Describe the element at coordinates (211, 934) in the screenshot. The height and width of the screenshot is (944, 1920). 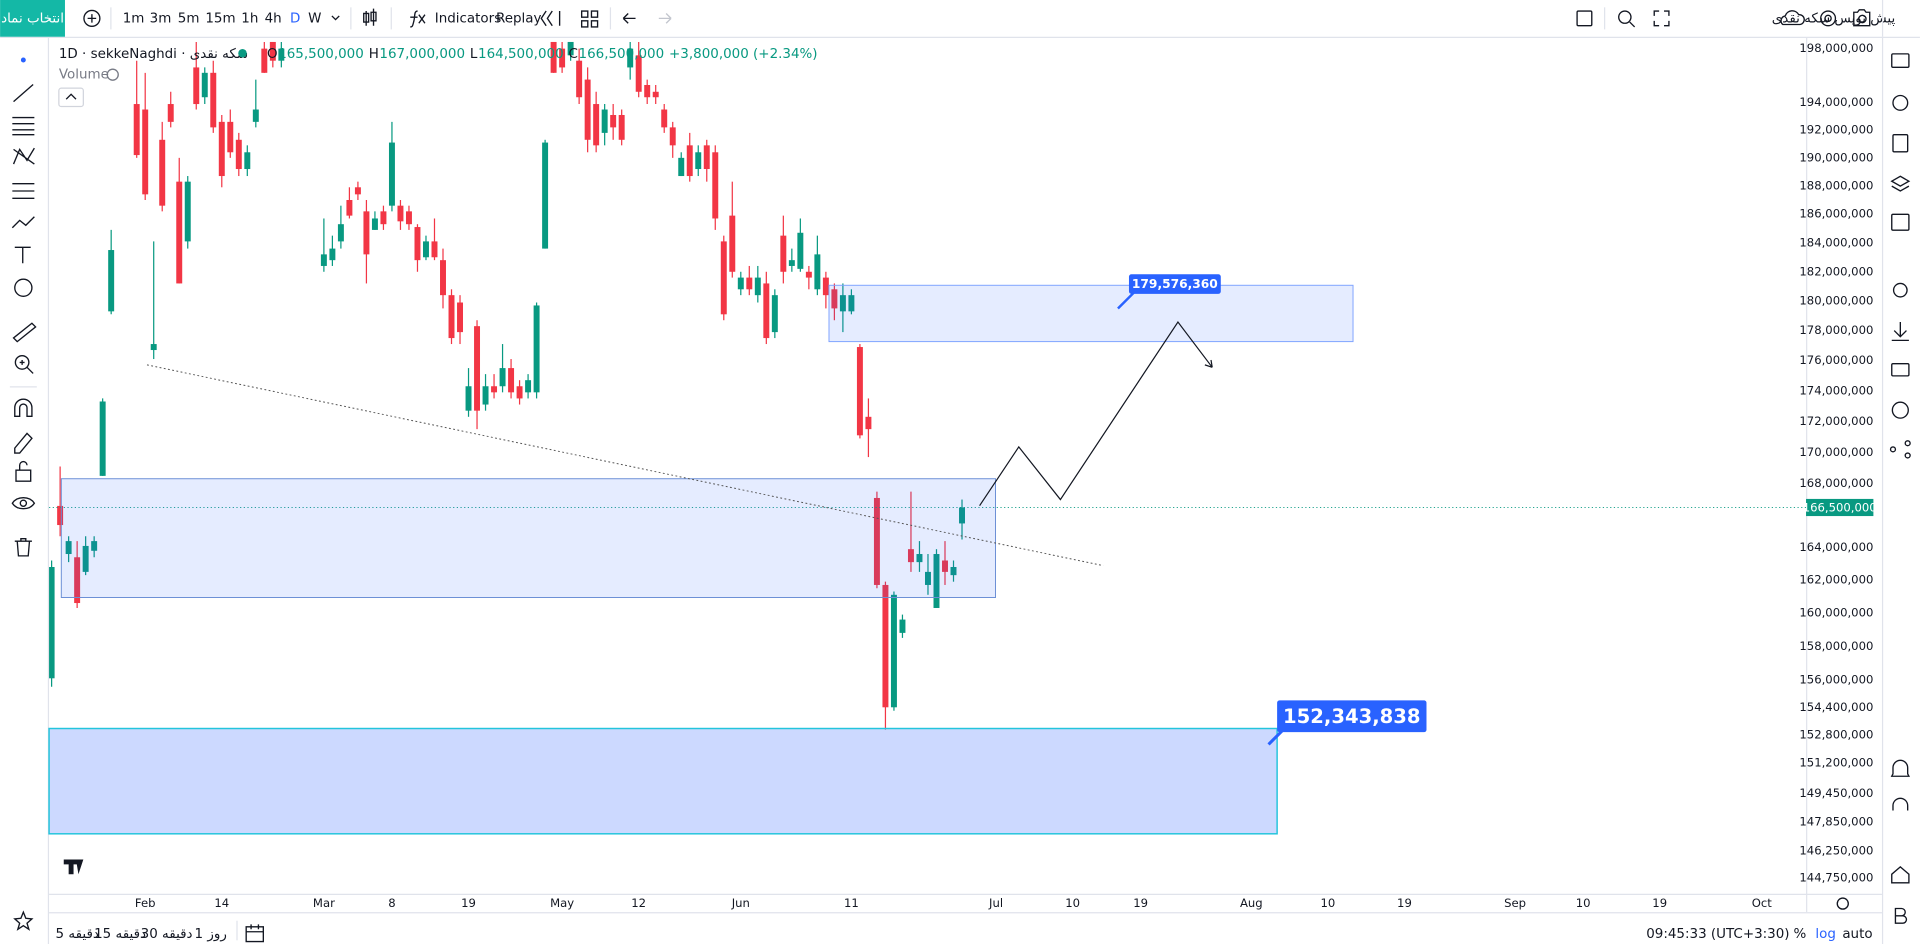
I see `range-button: روز 1` at that location.